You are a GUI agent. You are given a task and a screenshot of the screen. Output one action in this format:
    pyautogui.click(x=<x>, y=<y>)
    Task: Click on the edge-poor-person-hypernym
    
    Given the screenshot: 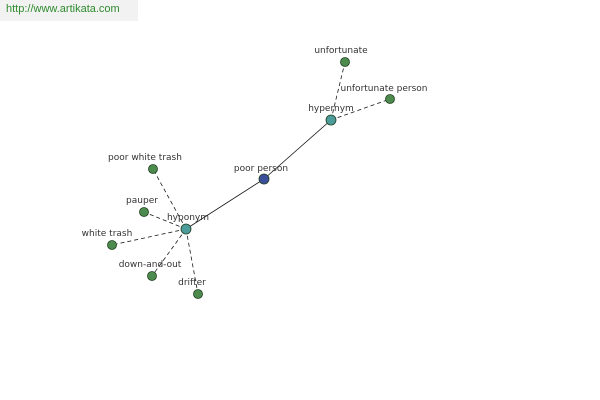 What is the action you would take?
    pyautogui.click(x=297, y=149)
    